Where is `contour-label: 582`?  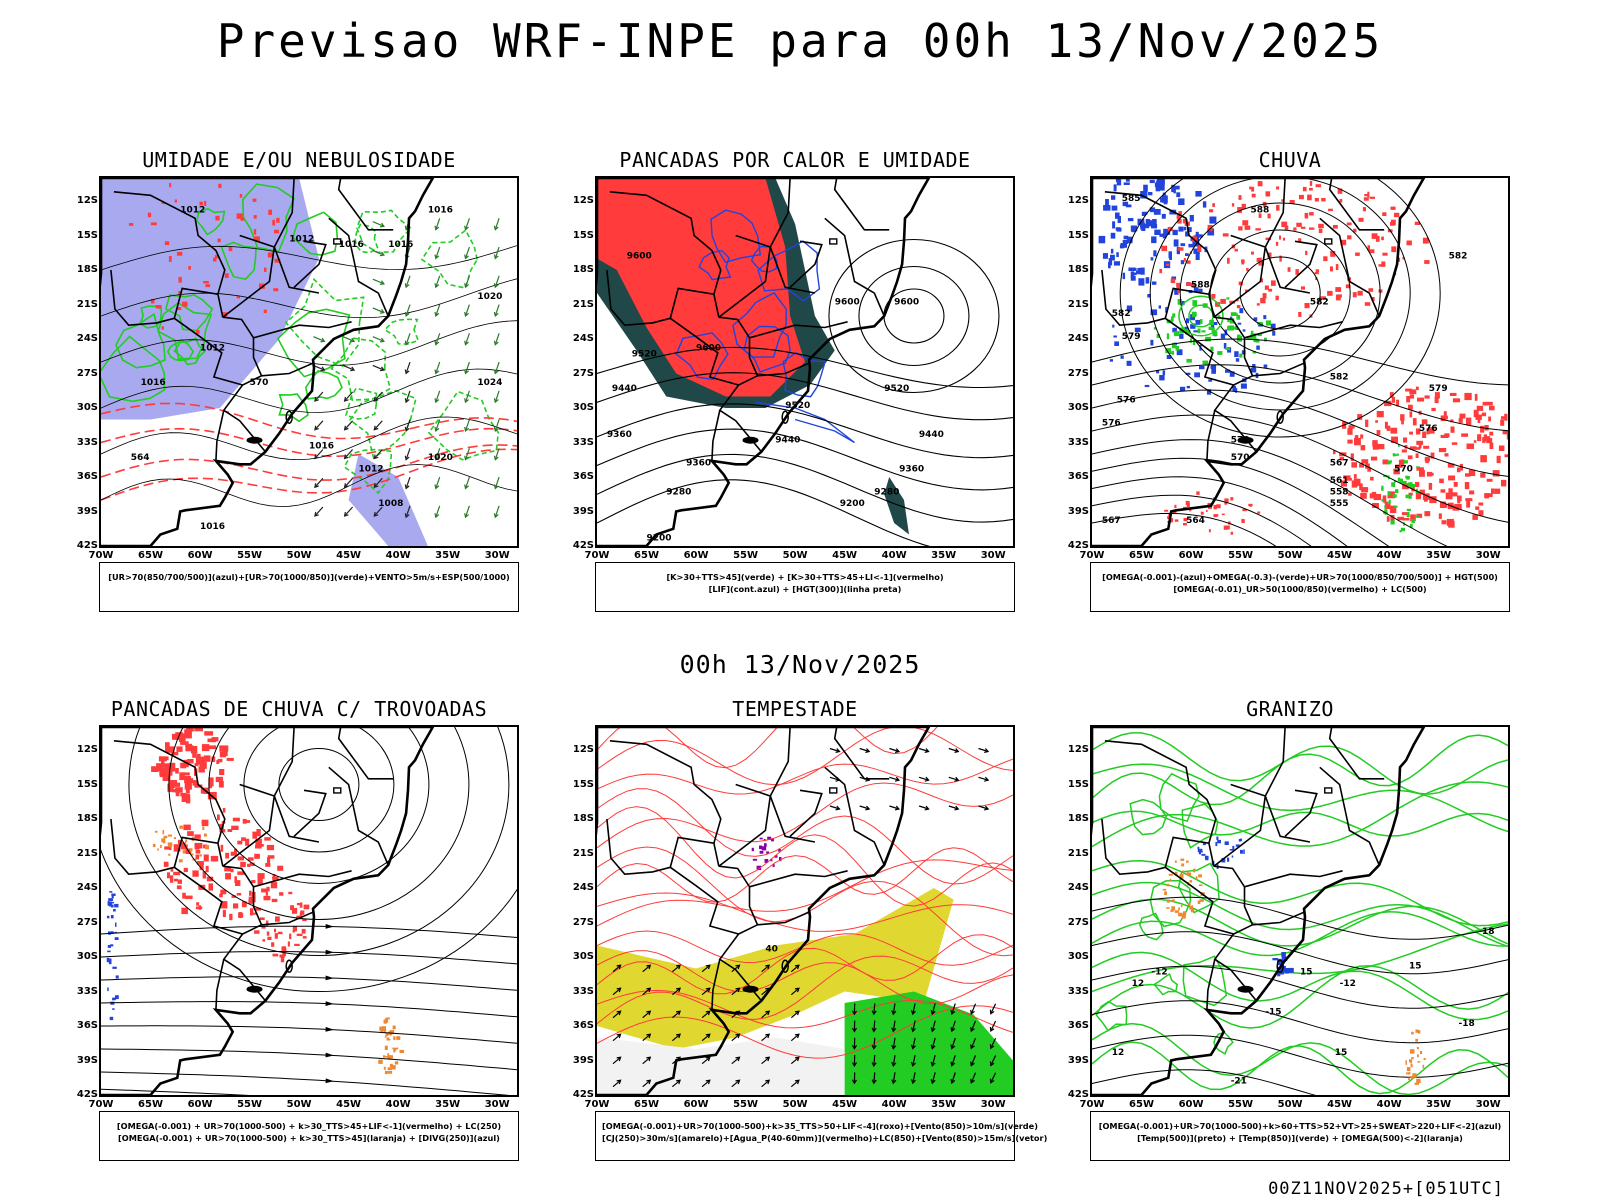 contour-label: 582 is located at coordinates (1319, 303).